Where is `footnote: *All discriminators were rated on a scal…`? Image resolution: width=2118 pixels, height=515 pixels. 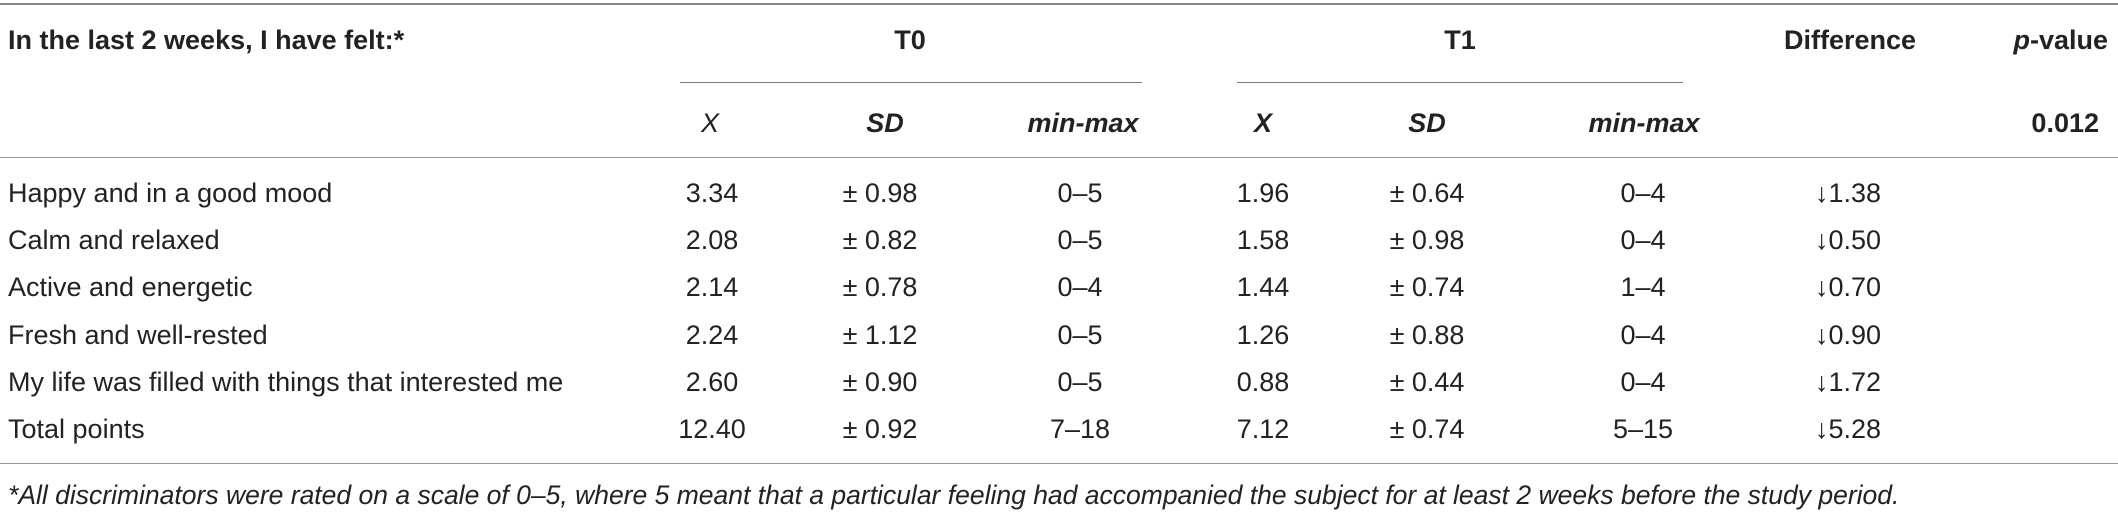
footnote: *All discriminators were rated on a scal… is located at coordinates (954, 495).